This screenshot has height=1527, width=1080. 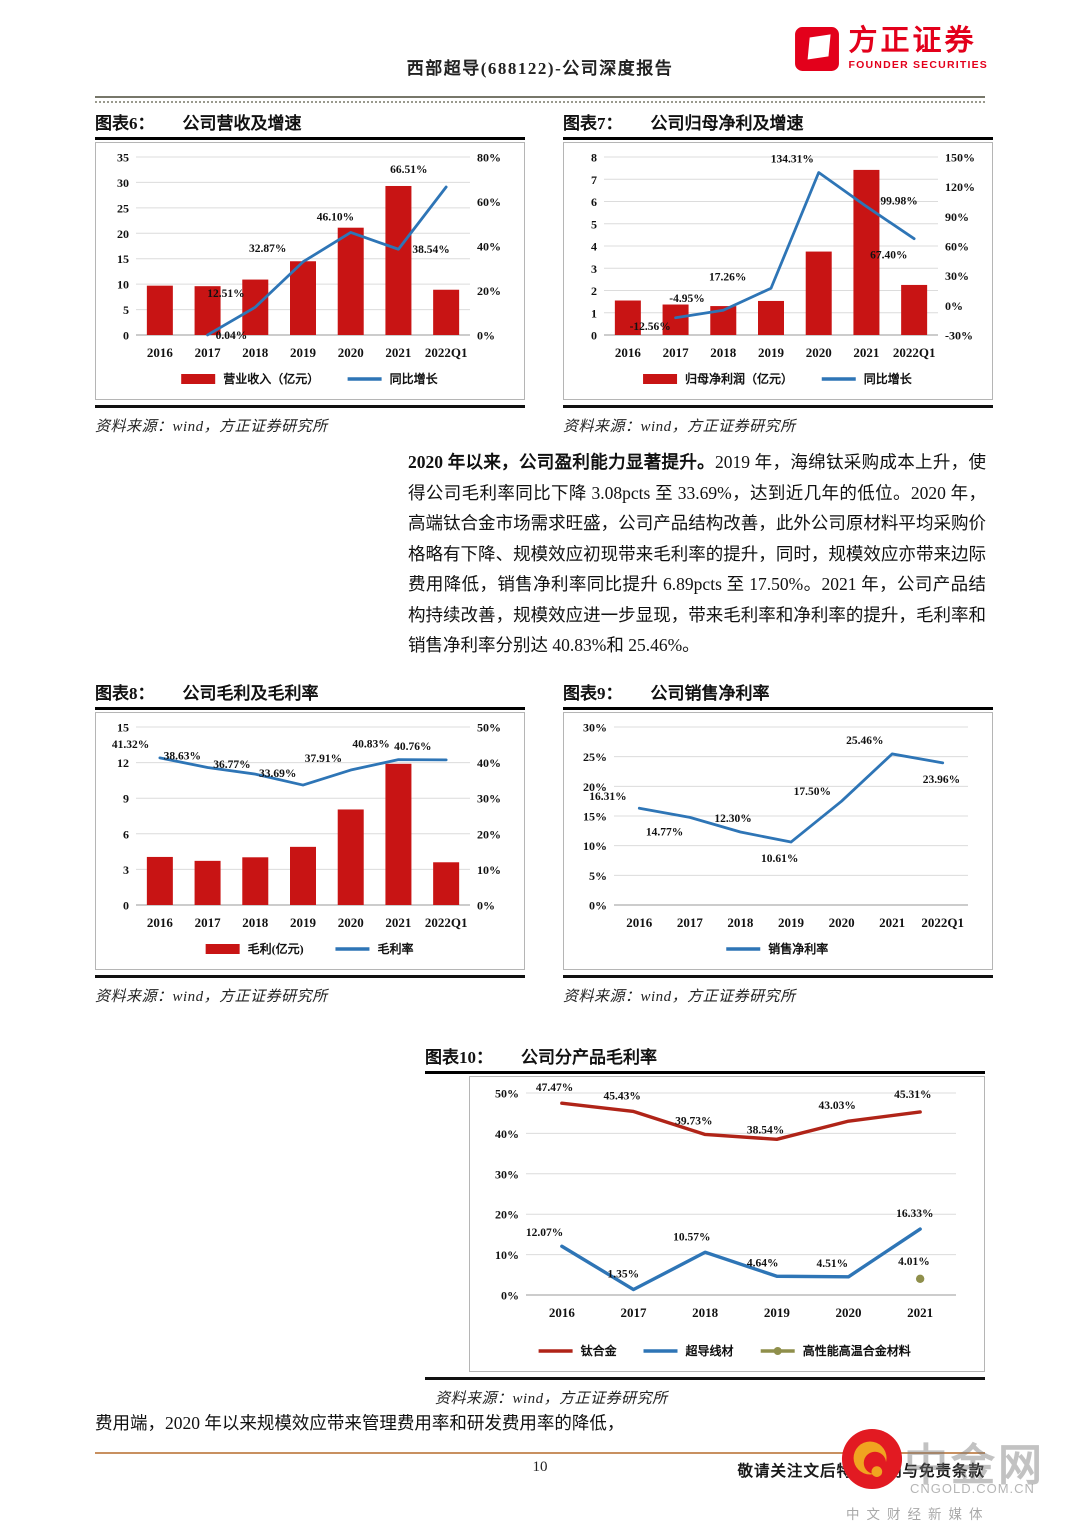 I want to click on svg-text: 33.69%, so click(x=277, y=774).